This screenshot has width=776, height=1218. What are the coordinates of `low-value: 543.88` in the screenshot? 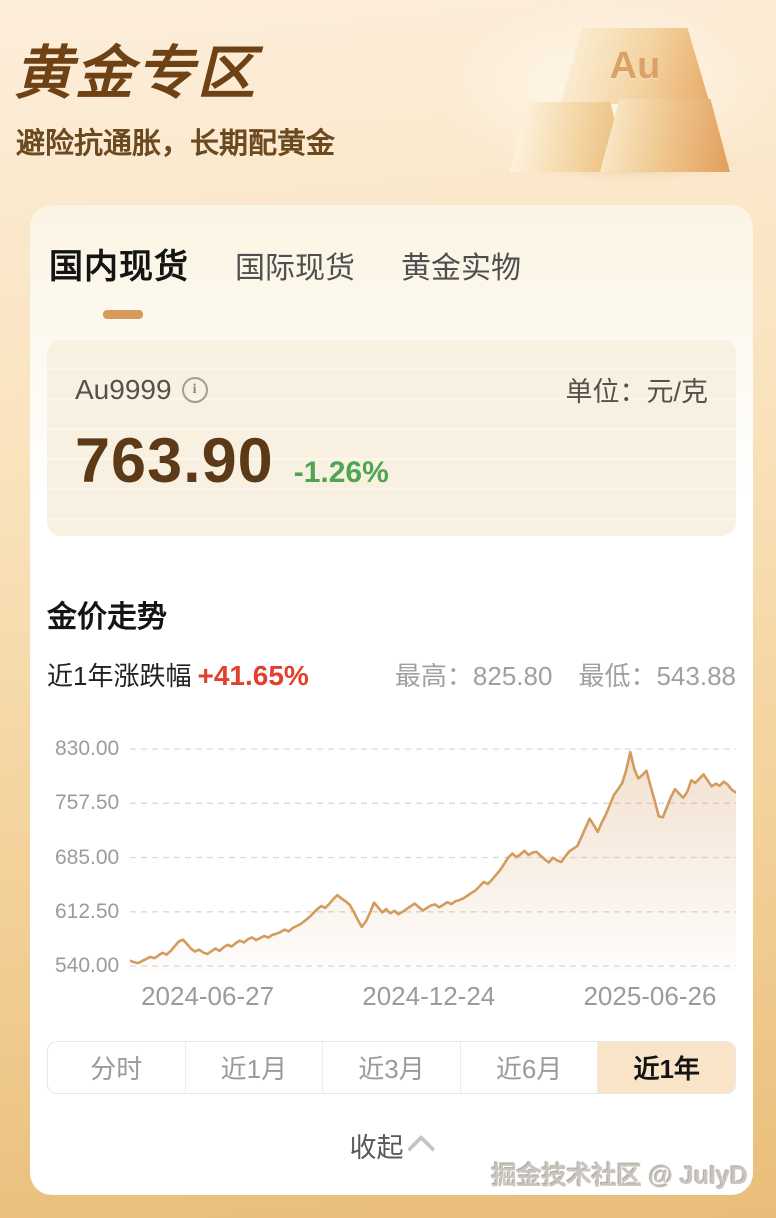 It's located at (696, 676).